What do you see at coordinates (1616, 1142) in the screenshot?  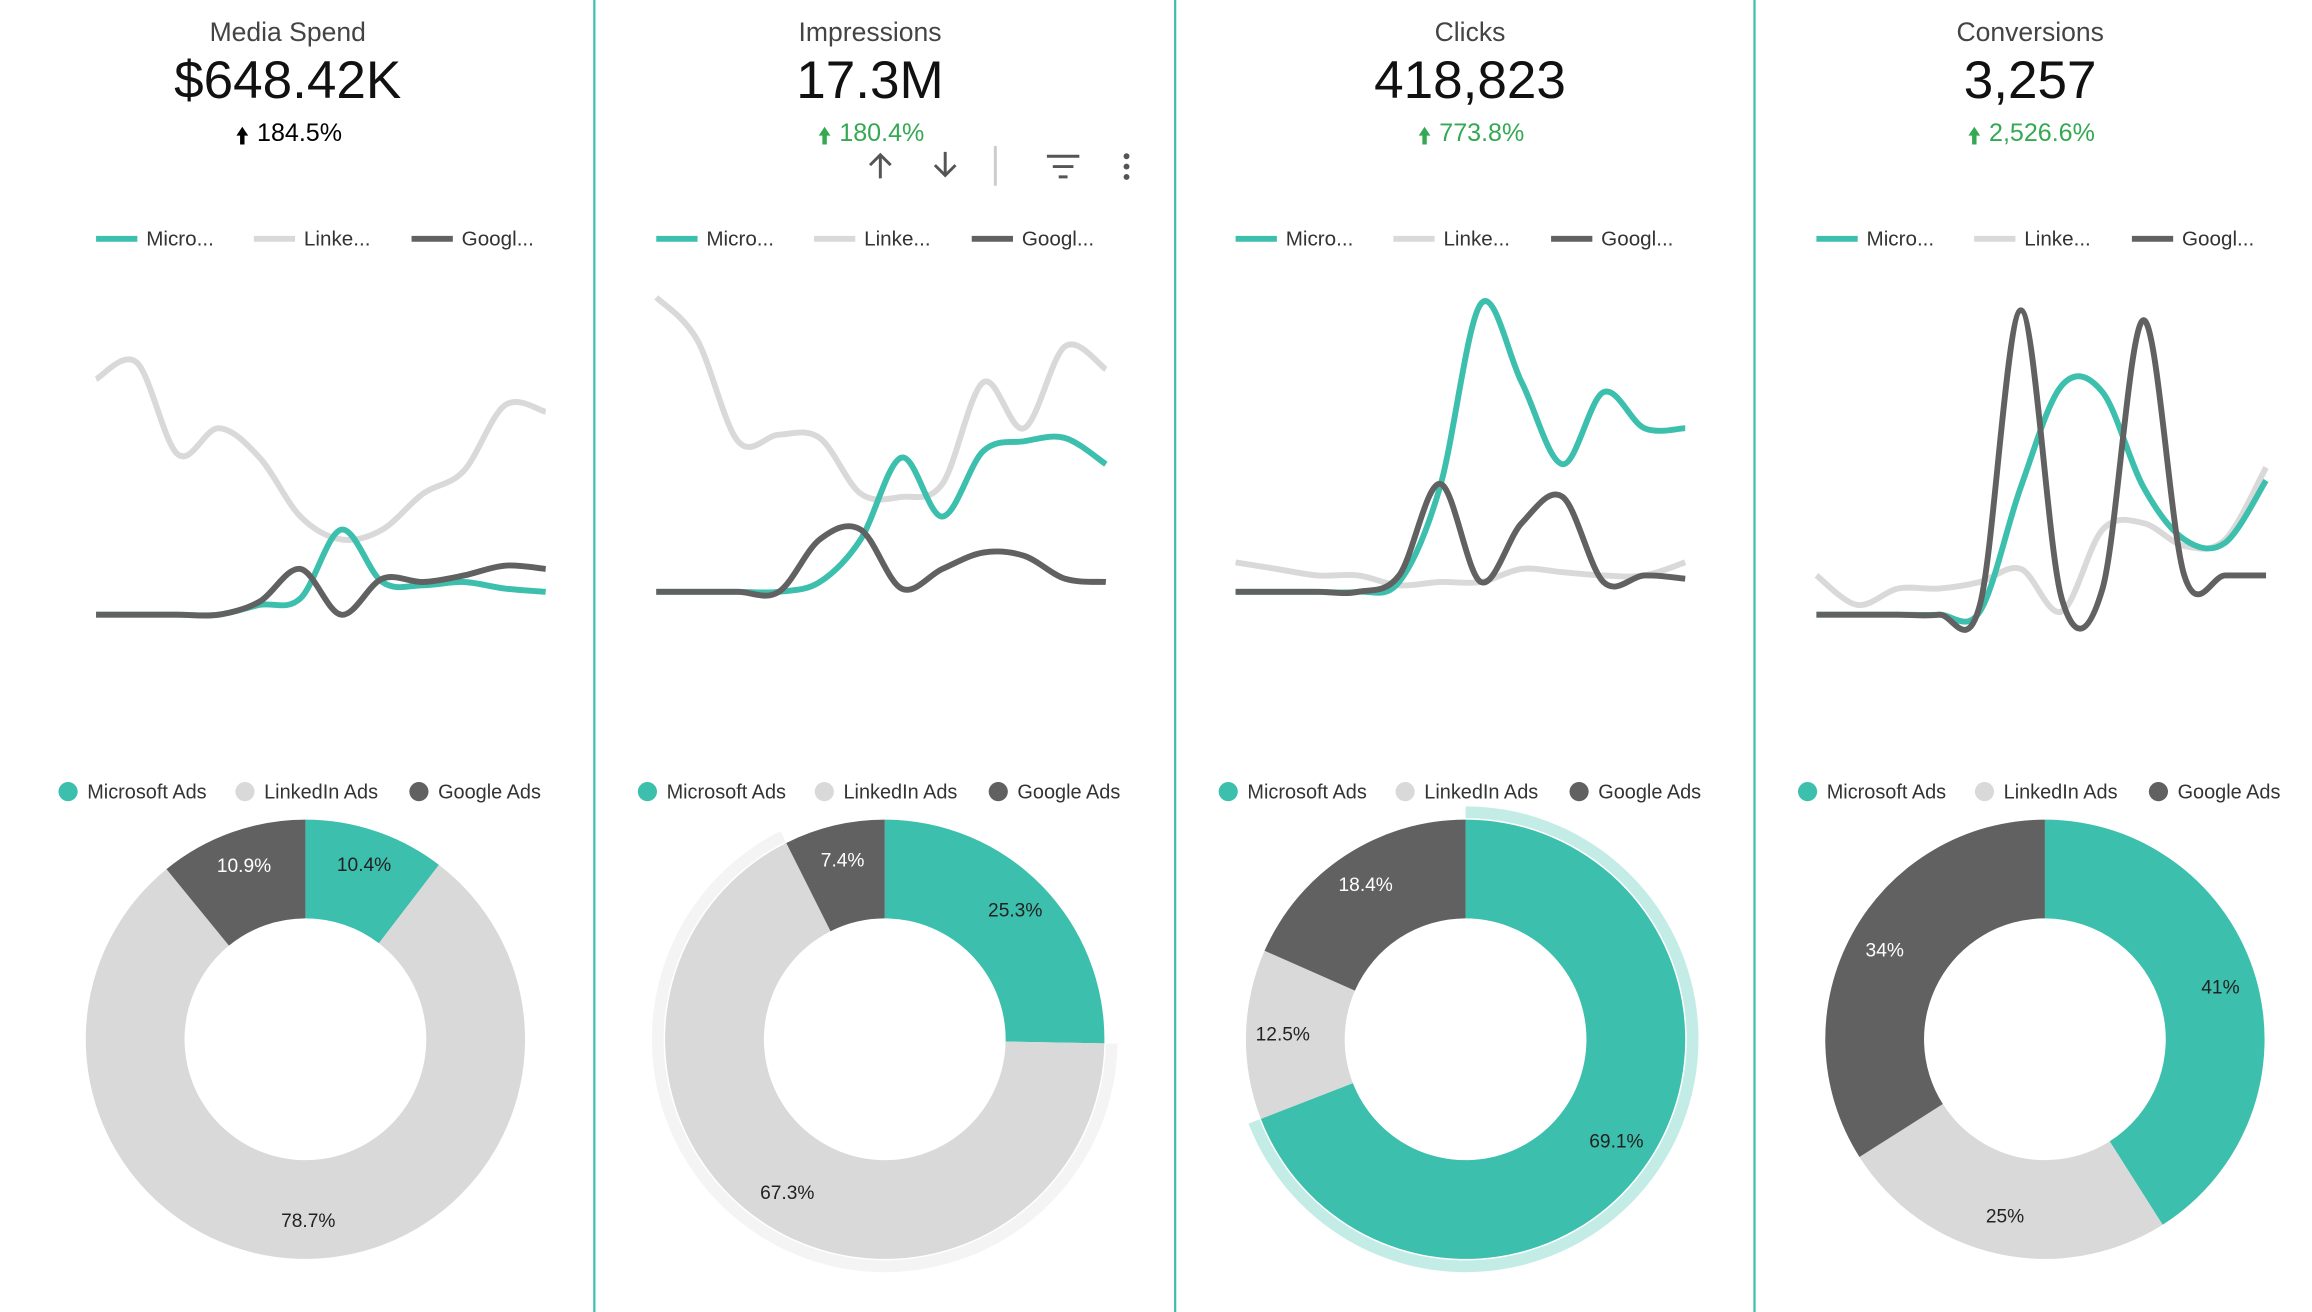 I see `data-label: 69.1%` at bounding box center [1616, 1142].